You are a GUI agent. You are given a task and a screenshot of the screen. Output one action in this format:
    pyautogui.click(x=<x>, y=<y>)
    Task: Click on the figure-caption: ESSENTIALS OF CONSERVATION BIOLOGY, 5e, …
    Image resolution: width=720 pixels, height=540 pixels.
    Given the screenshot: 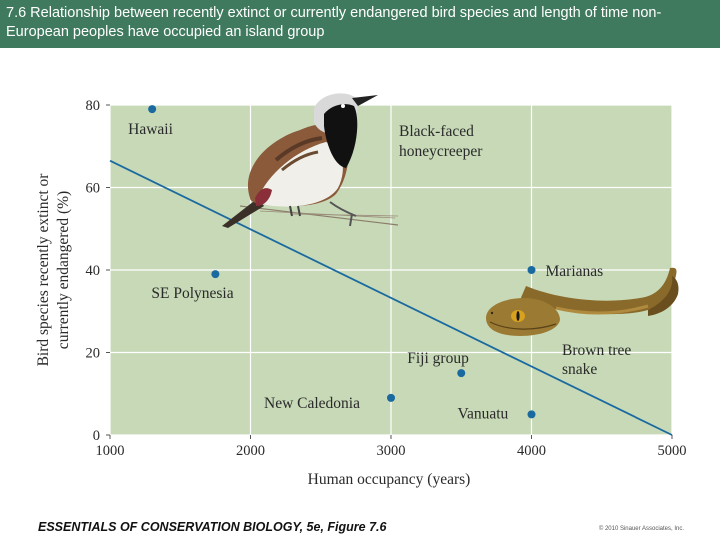 What is the action you would take?
    pyautogui.click(x=212, y=527)
    